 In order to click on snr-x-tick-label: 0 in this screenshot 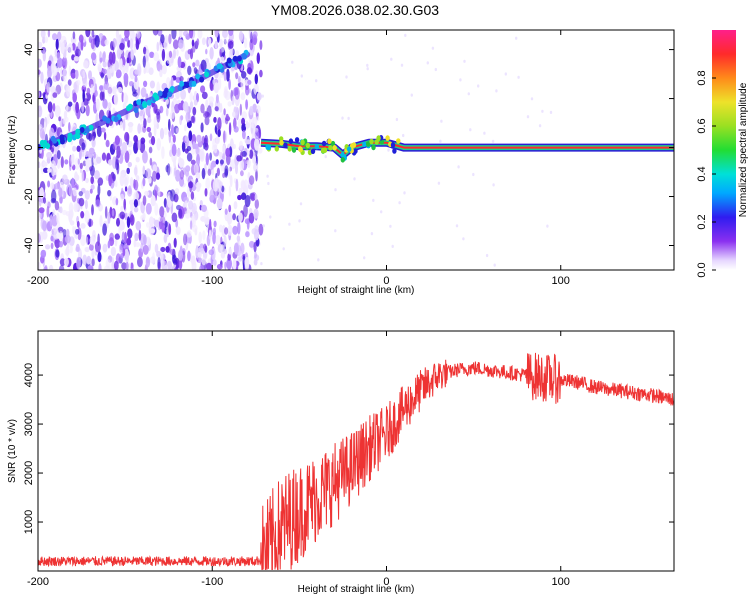, I will do `click(386, 582)`.